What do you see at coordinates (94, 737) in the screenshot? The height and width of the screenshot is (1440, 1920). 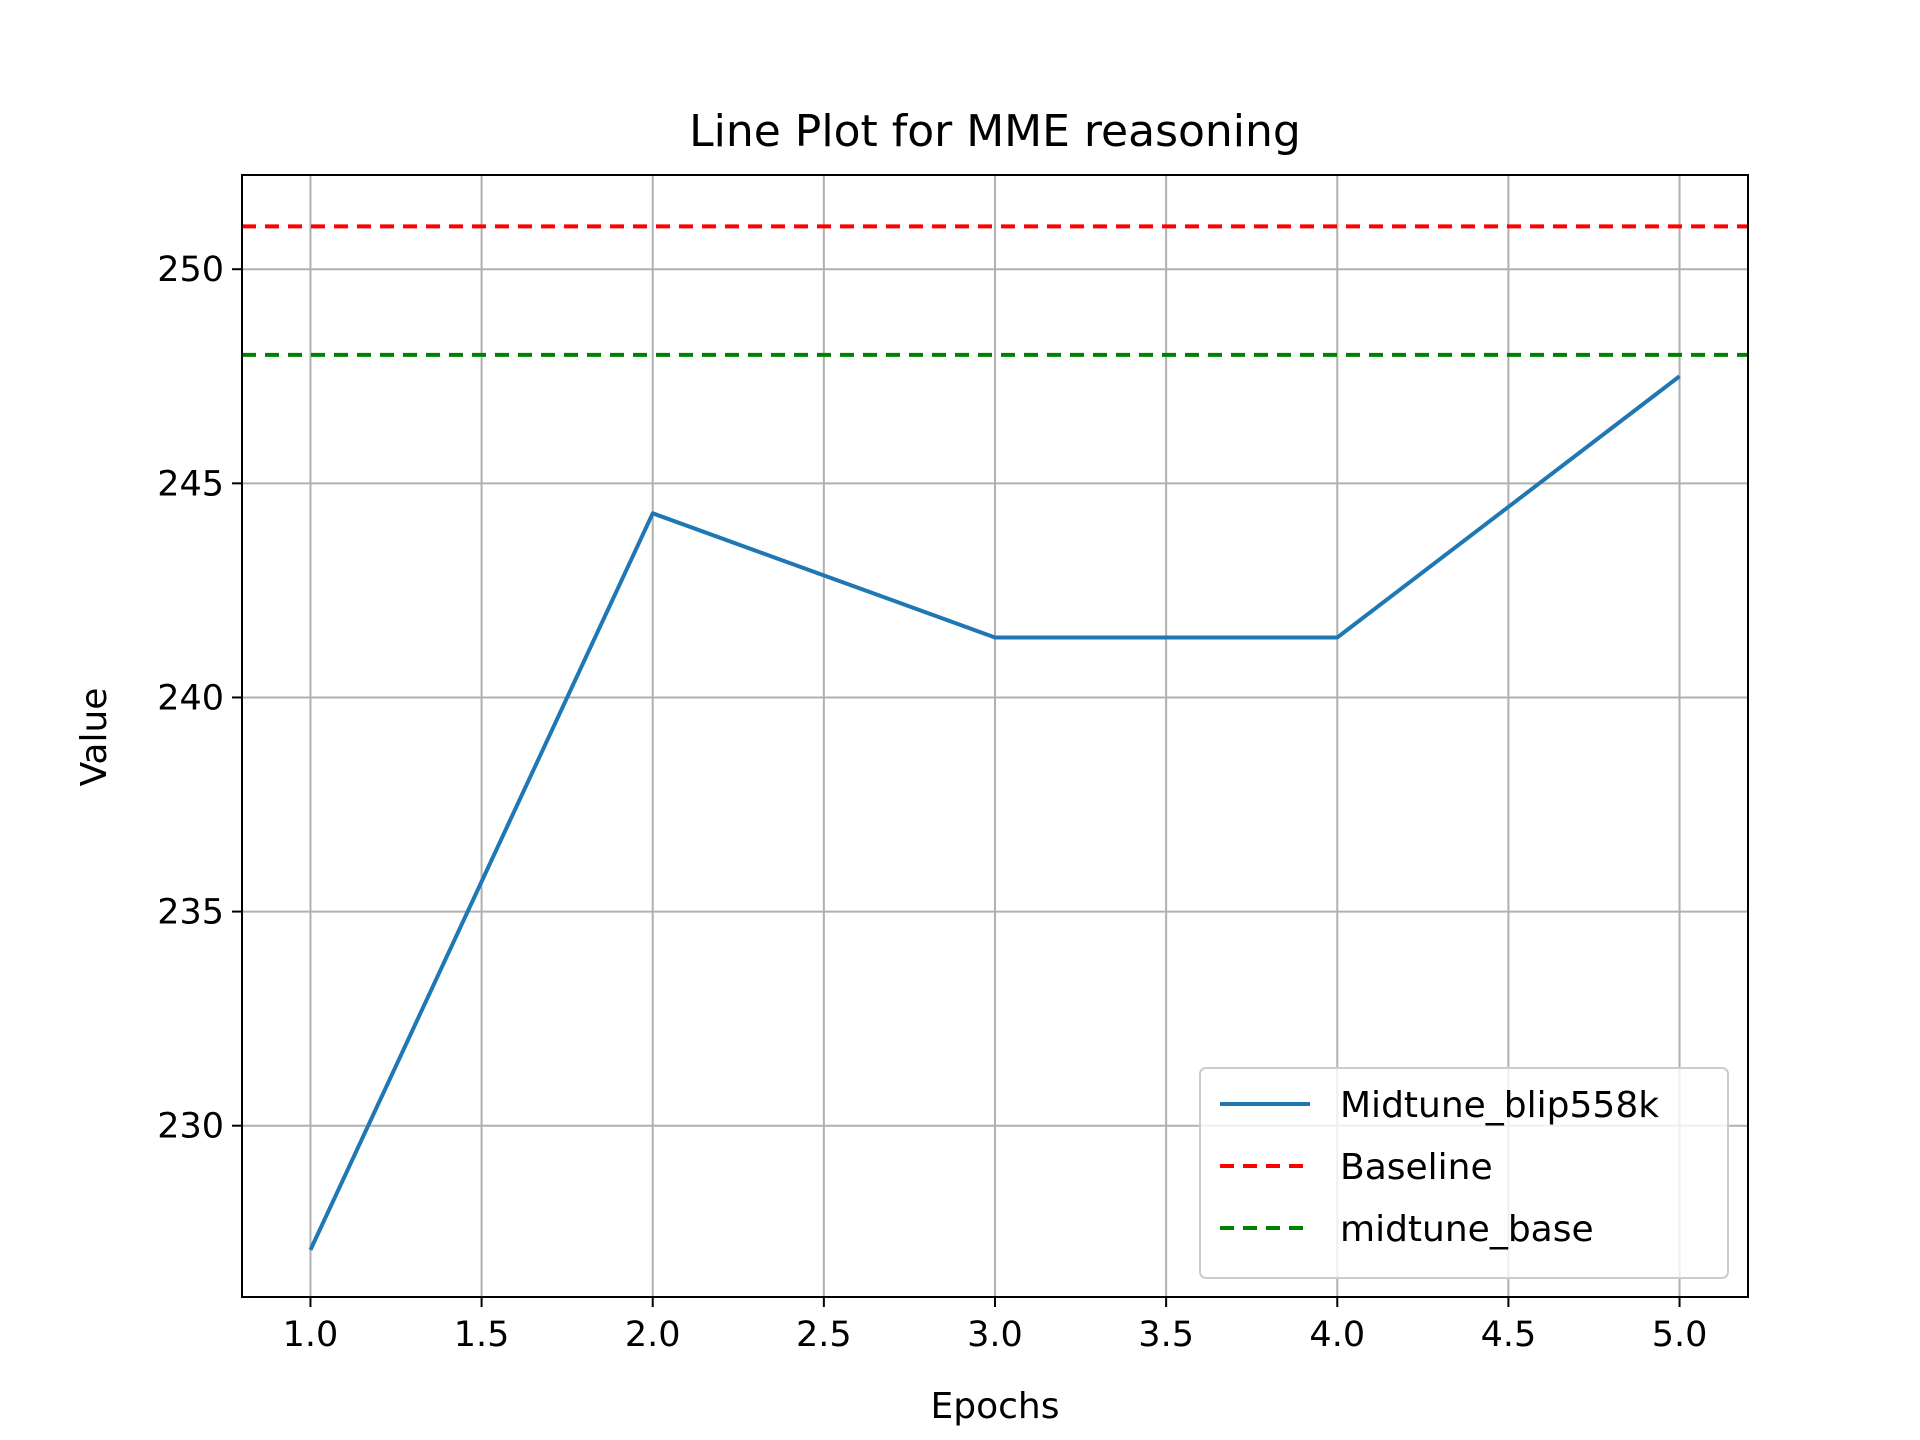 I see `y-axis-label: Value` at bounding box center [94, 737].